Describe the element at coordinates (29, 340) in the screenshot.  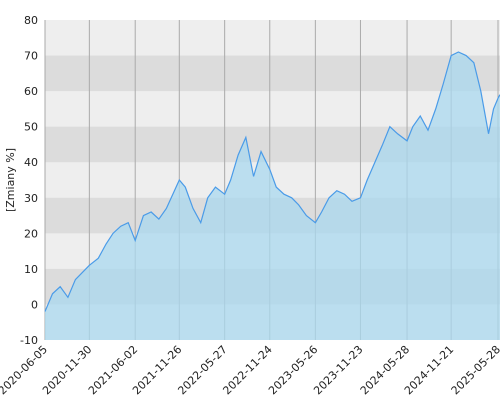
I see `y-tick-label: -10` at that location.